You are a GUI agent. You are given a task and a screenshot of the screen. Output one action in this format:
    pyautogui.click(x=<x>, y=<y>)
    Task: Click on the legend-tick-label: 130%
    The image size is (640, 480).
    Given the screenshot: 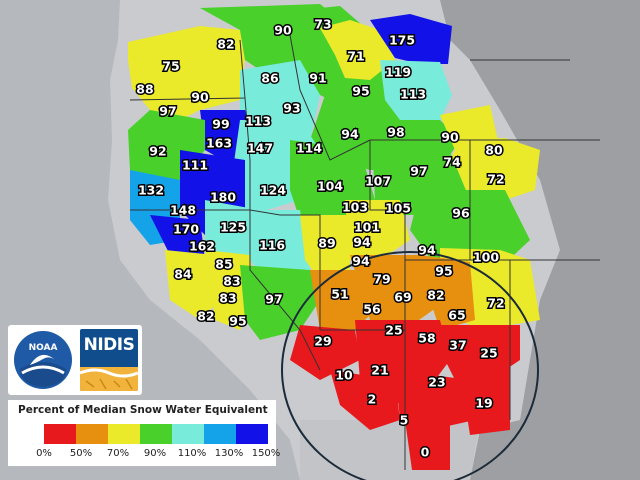 What is the action you would take?
    pyautogui.click(x=229, y=453)
    